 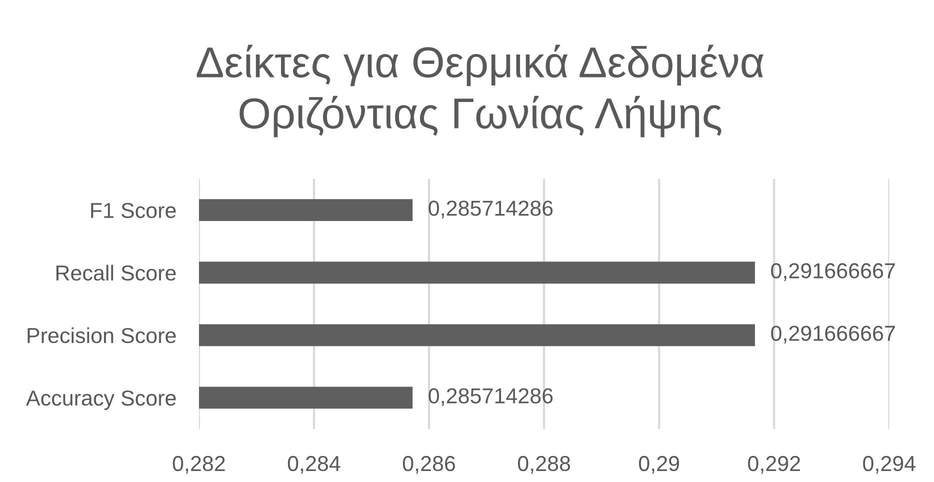 What do you see at coordinates (889, 465) in the screenshot?
I see `x-tick-label: 0,294` at bounding box center [889, 465].